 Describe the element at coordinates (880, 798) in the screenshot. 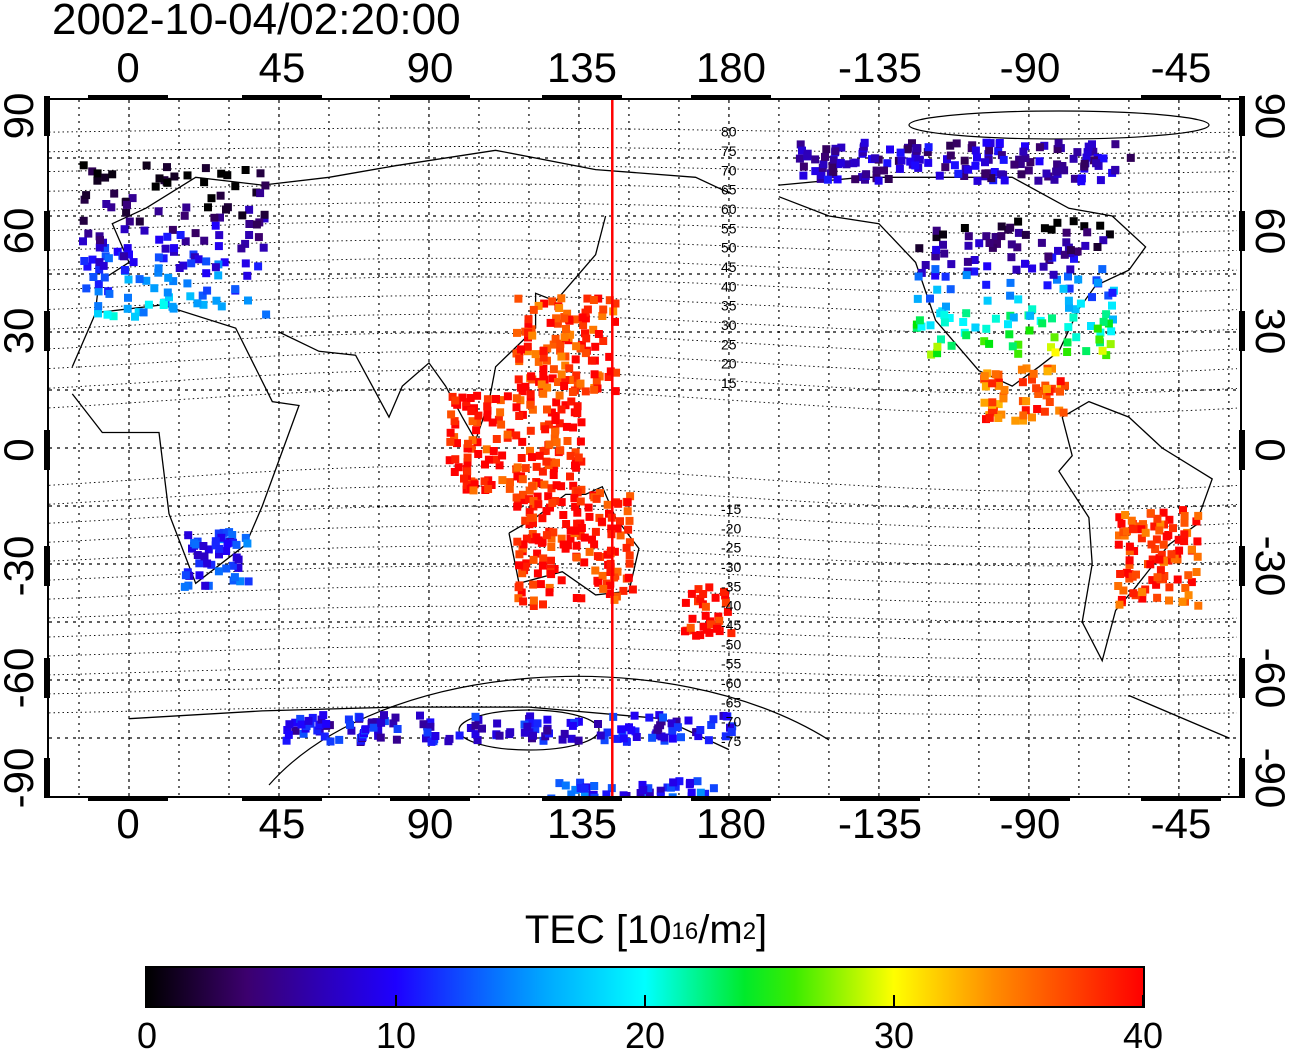

I see `bottom-axis-tick` at that location.